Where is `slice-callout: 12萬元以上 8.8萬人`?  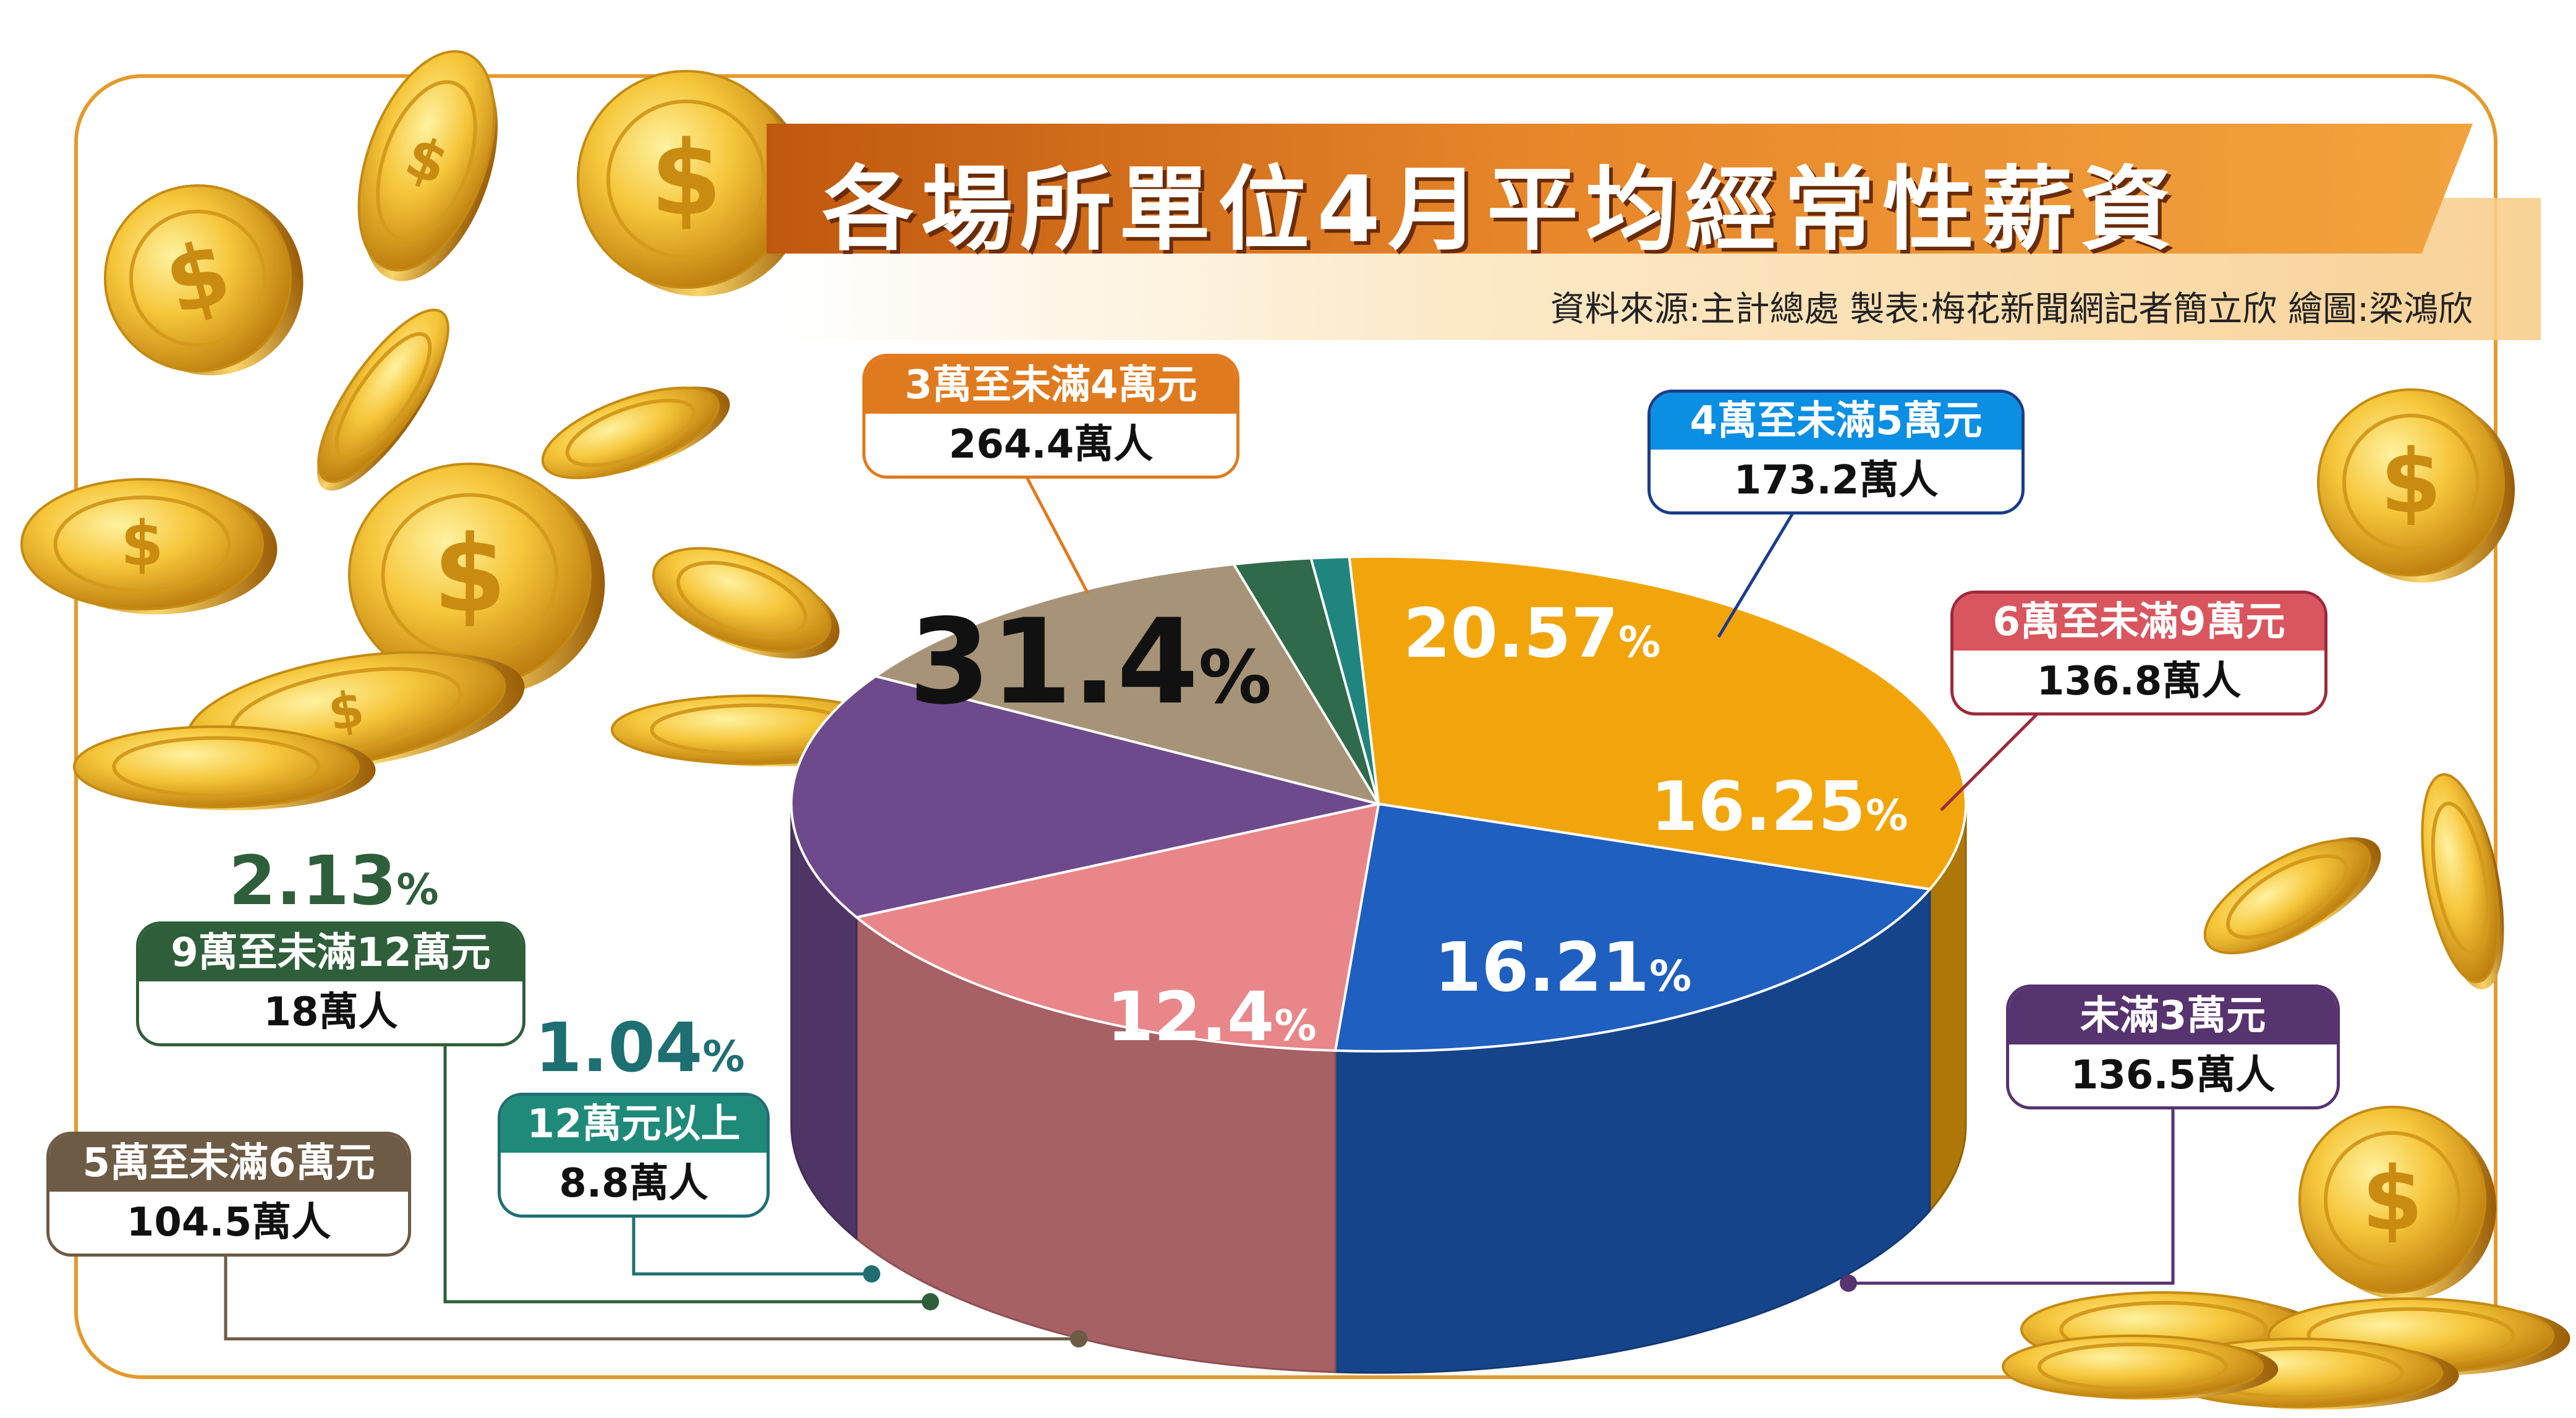
slice-callout: 12萬元以上 8.8萬人 is located at coordinates (634, 1155).